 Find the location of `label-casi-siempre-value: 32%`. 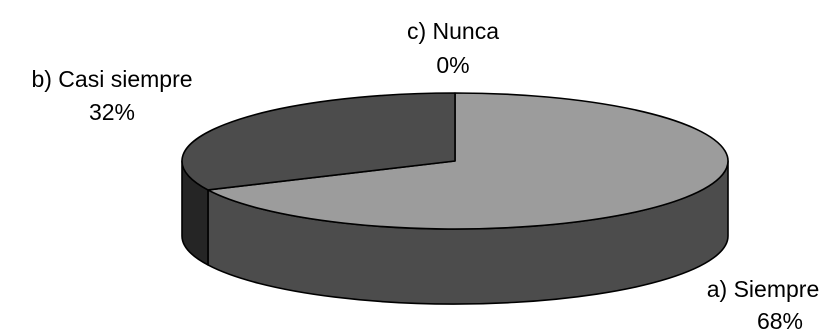

label-casi-siempre-value: 32% is located at coordinates (112, 112).